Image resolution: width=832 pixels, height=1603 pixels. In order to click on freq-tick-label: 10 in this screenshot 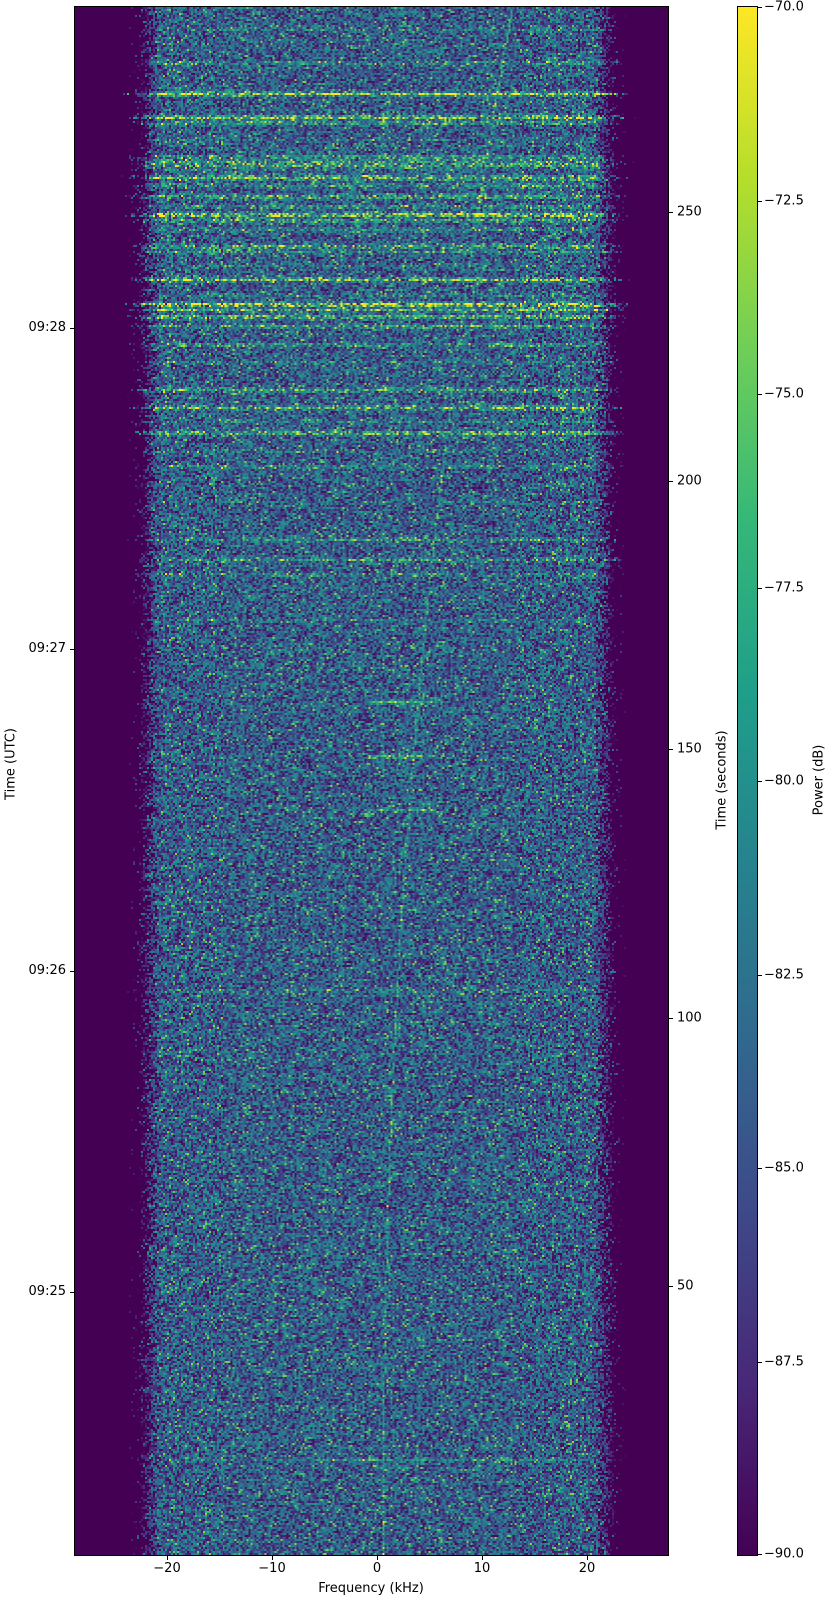, I will do `click(482, 1568)`.